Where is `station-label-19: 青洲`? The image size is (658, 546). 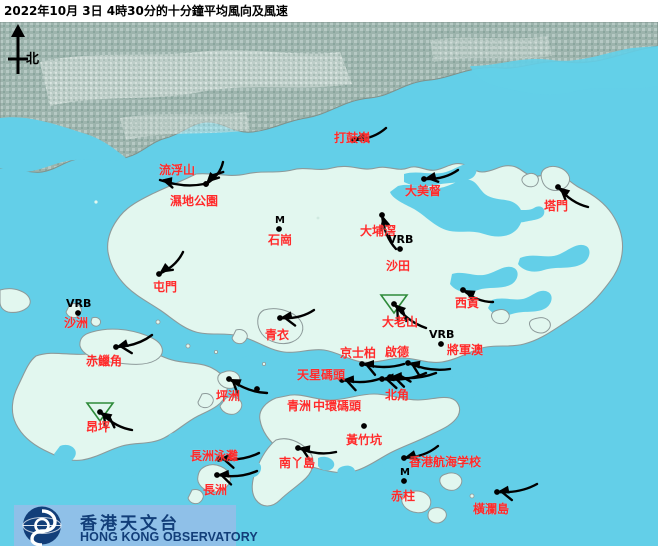
station-label-19: 青洲 is located at coordinates (299, 406).